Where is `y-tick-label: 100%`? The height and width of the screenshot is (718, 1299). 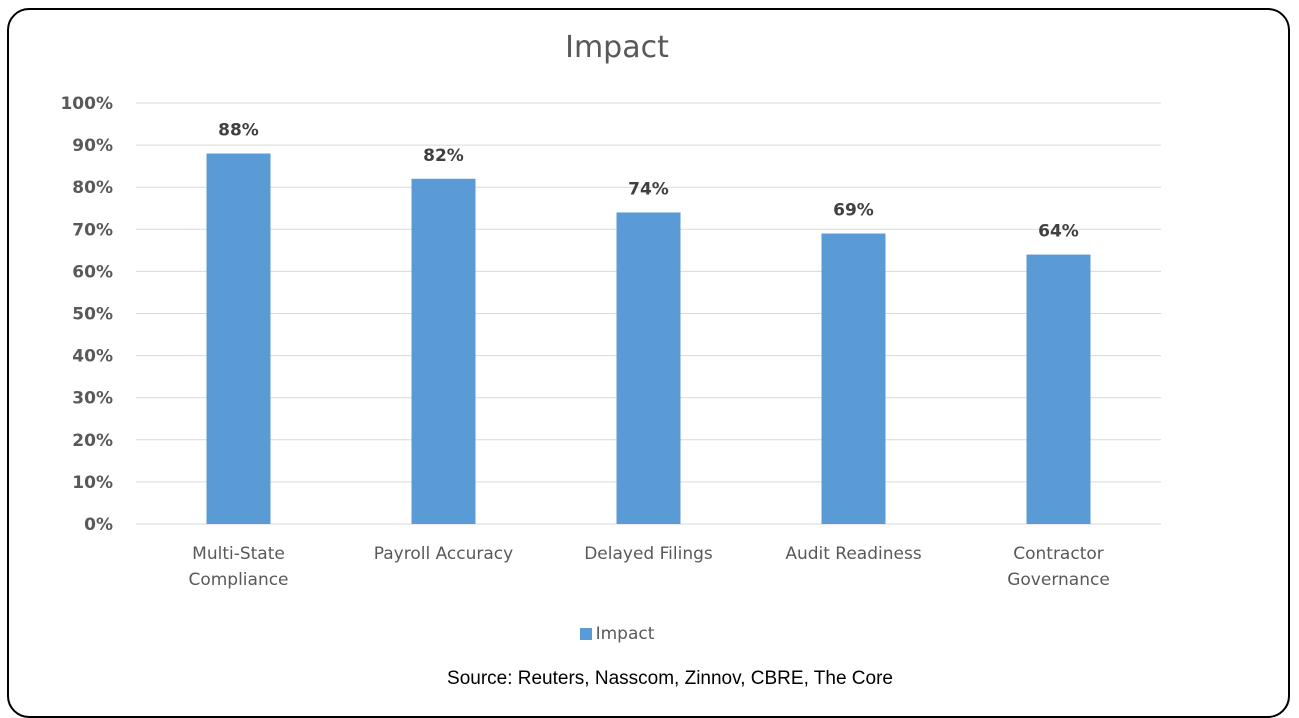
y-tick-label: 100% is located at coordinates (86, 104).